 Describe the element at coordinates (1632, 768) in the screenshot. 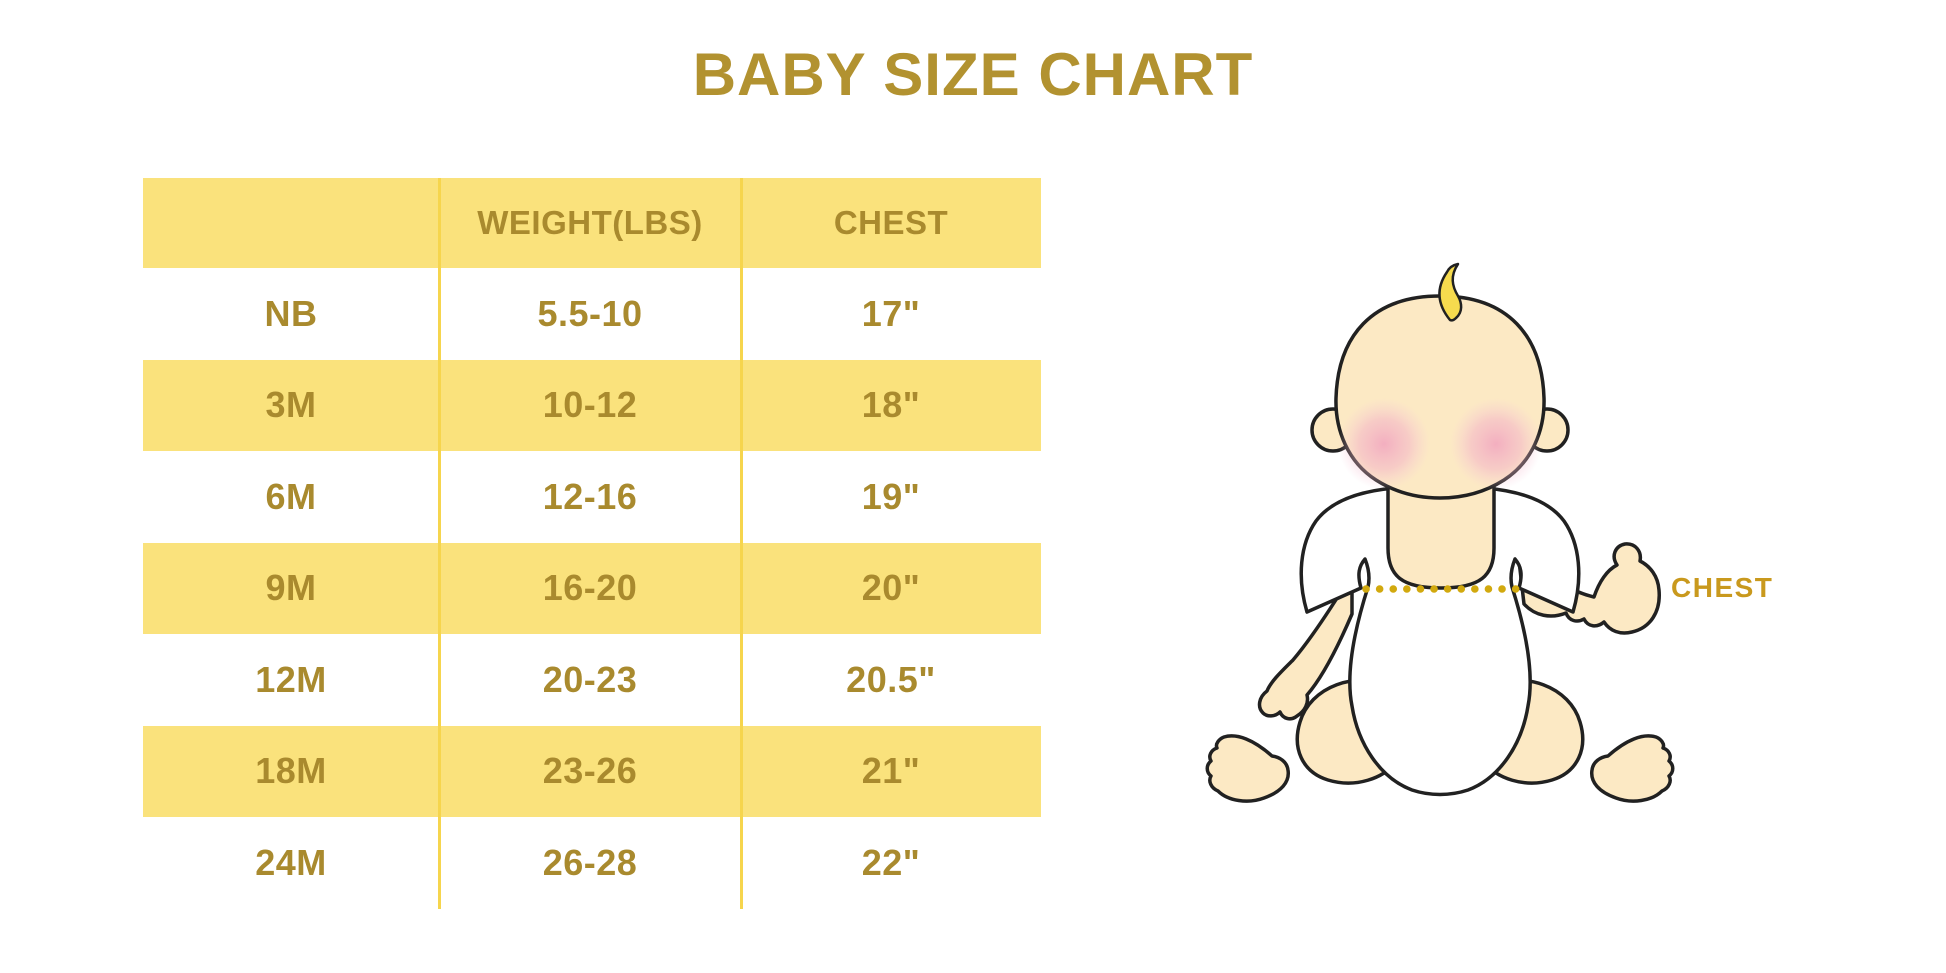

I see `baby-right-foot` at that location.